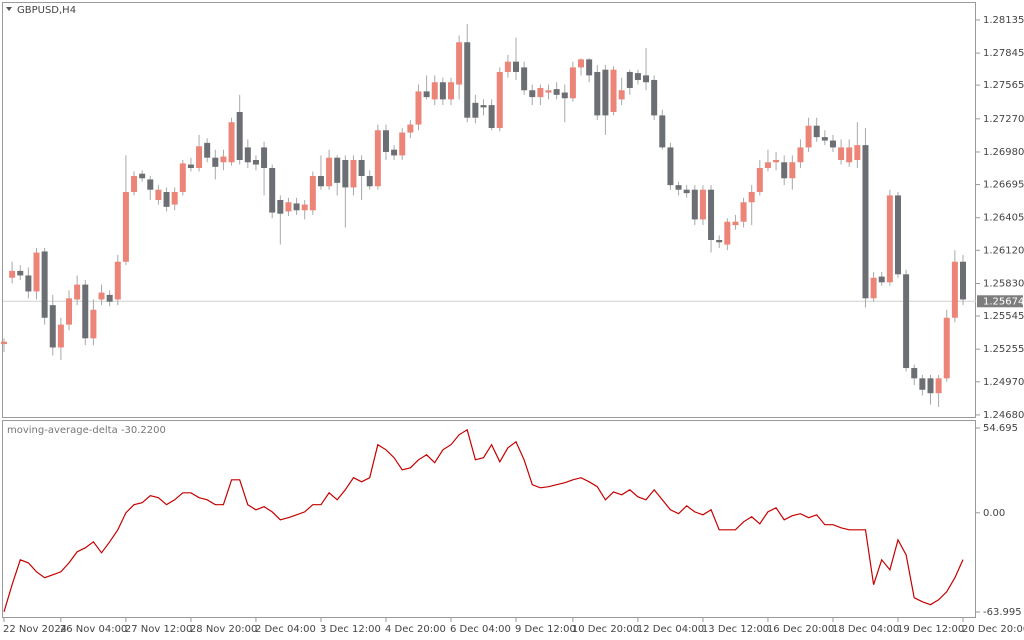 This screenshot has width=1024, height=640. Describe the element at coordinates (1002, 612) in the screenshot. I see `y-tick-label: -63.995` at that location.